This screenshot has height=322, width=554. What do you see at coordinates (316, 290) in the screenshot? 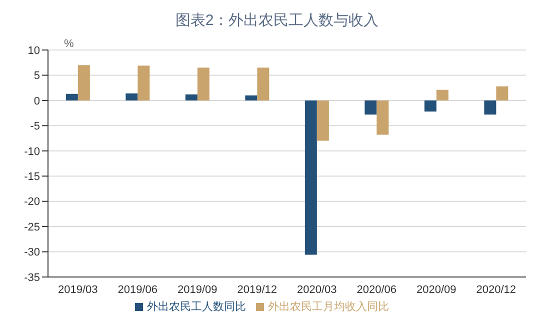
I see `x-tick-label: 2020/03` at bounding box center [316, 290].